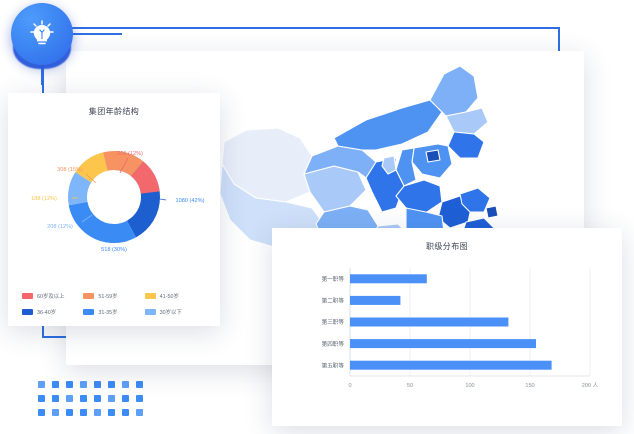 The height and width of the screenshot is (434, 634). I want to click on legend-item: 31-35岁, so click(113, 312).